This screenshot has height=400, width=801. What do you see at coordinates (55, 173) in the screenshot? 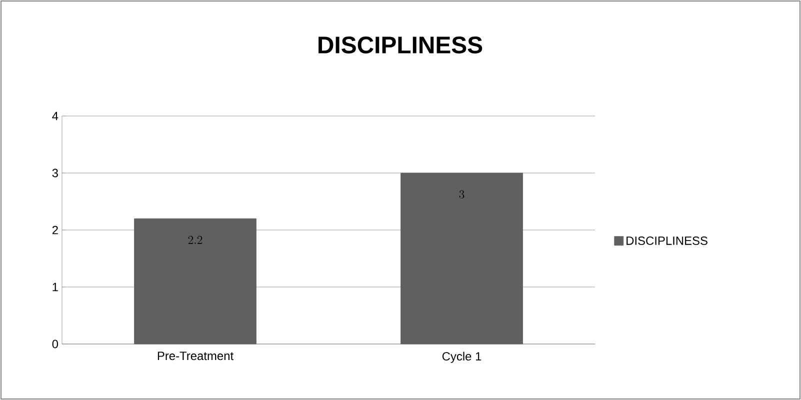
I see `y-tick-label: 3` at bounding box center [55, 173].